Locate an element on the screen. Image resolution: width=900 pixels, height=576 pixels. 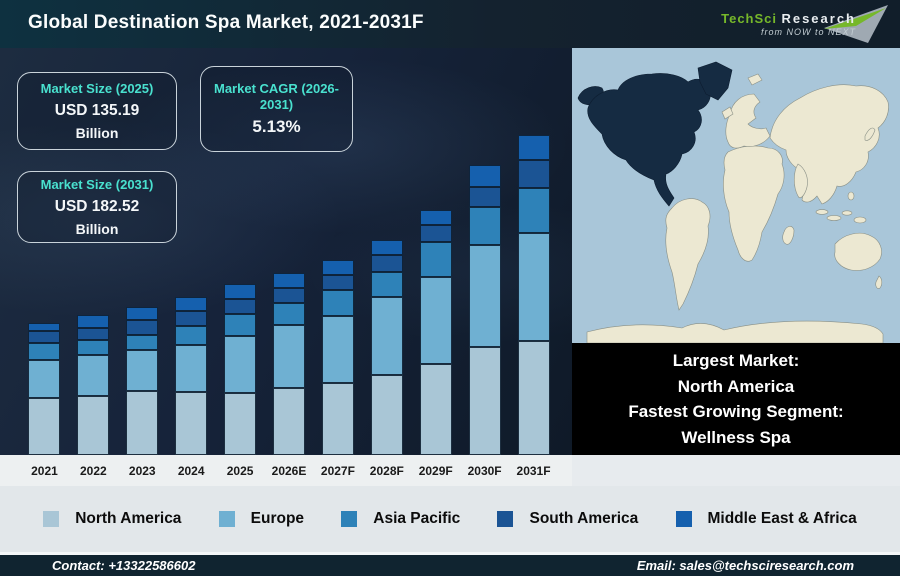
map-greenland-highlight is located at coordinates (715, 81).